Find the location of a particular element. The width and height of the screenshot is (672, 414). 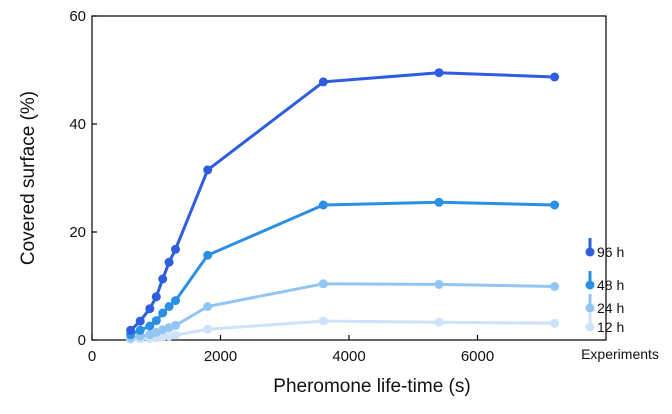

y-tick-label: 0 is located at coordinates (82, 340).